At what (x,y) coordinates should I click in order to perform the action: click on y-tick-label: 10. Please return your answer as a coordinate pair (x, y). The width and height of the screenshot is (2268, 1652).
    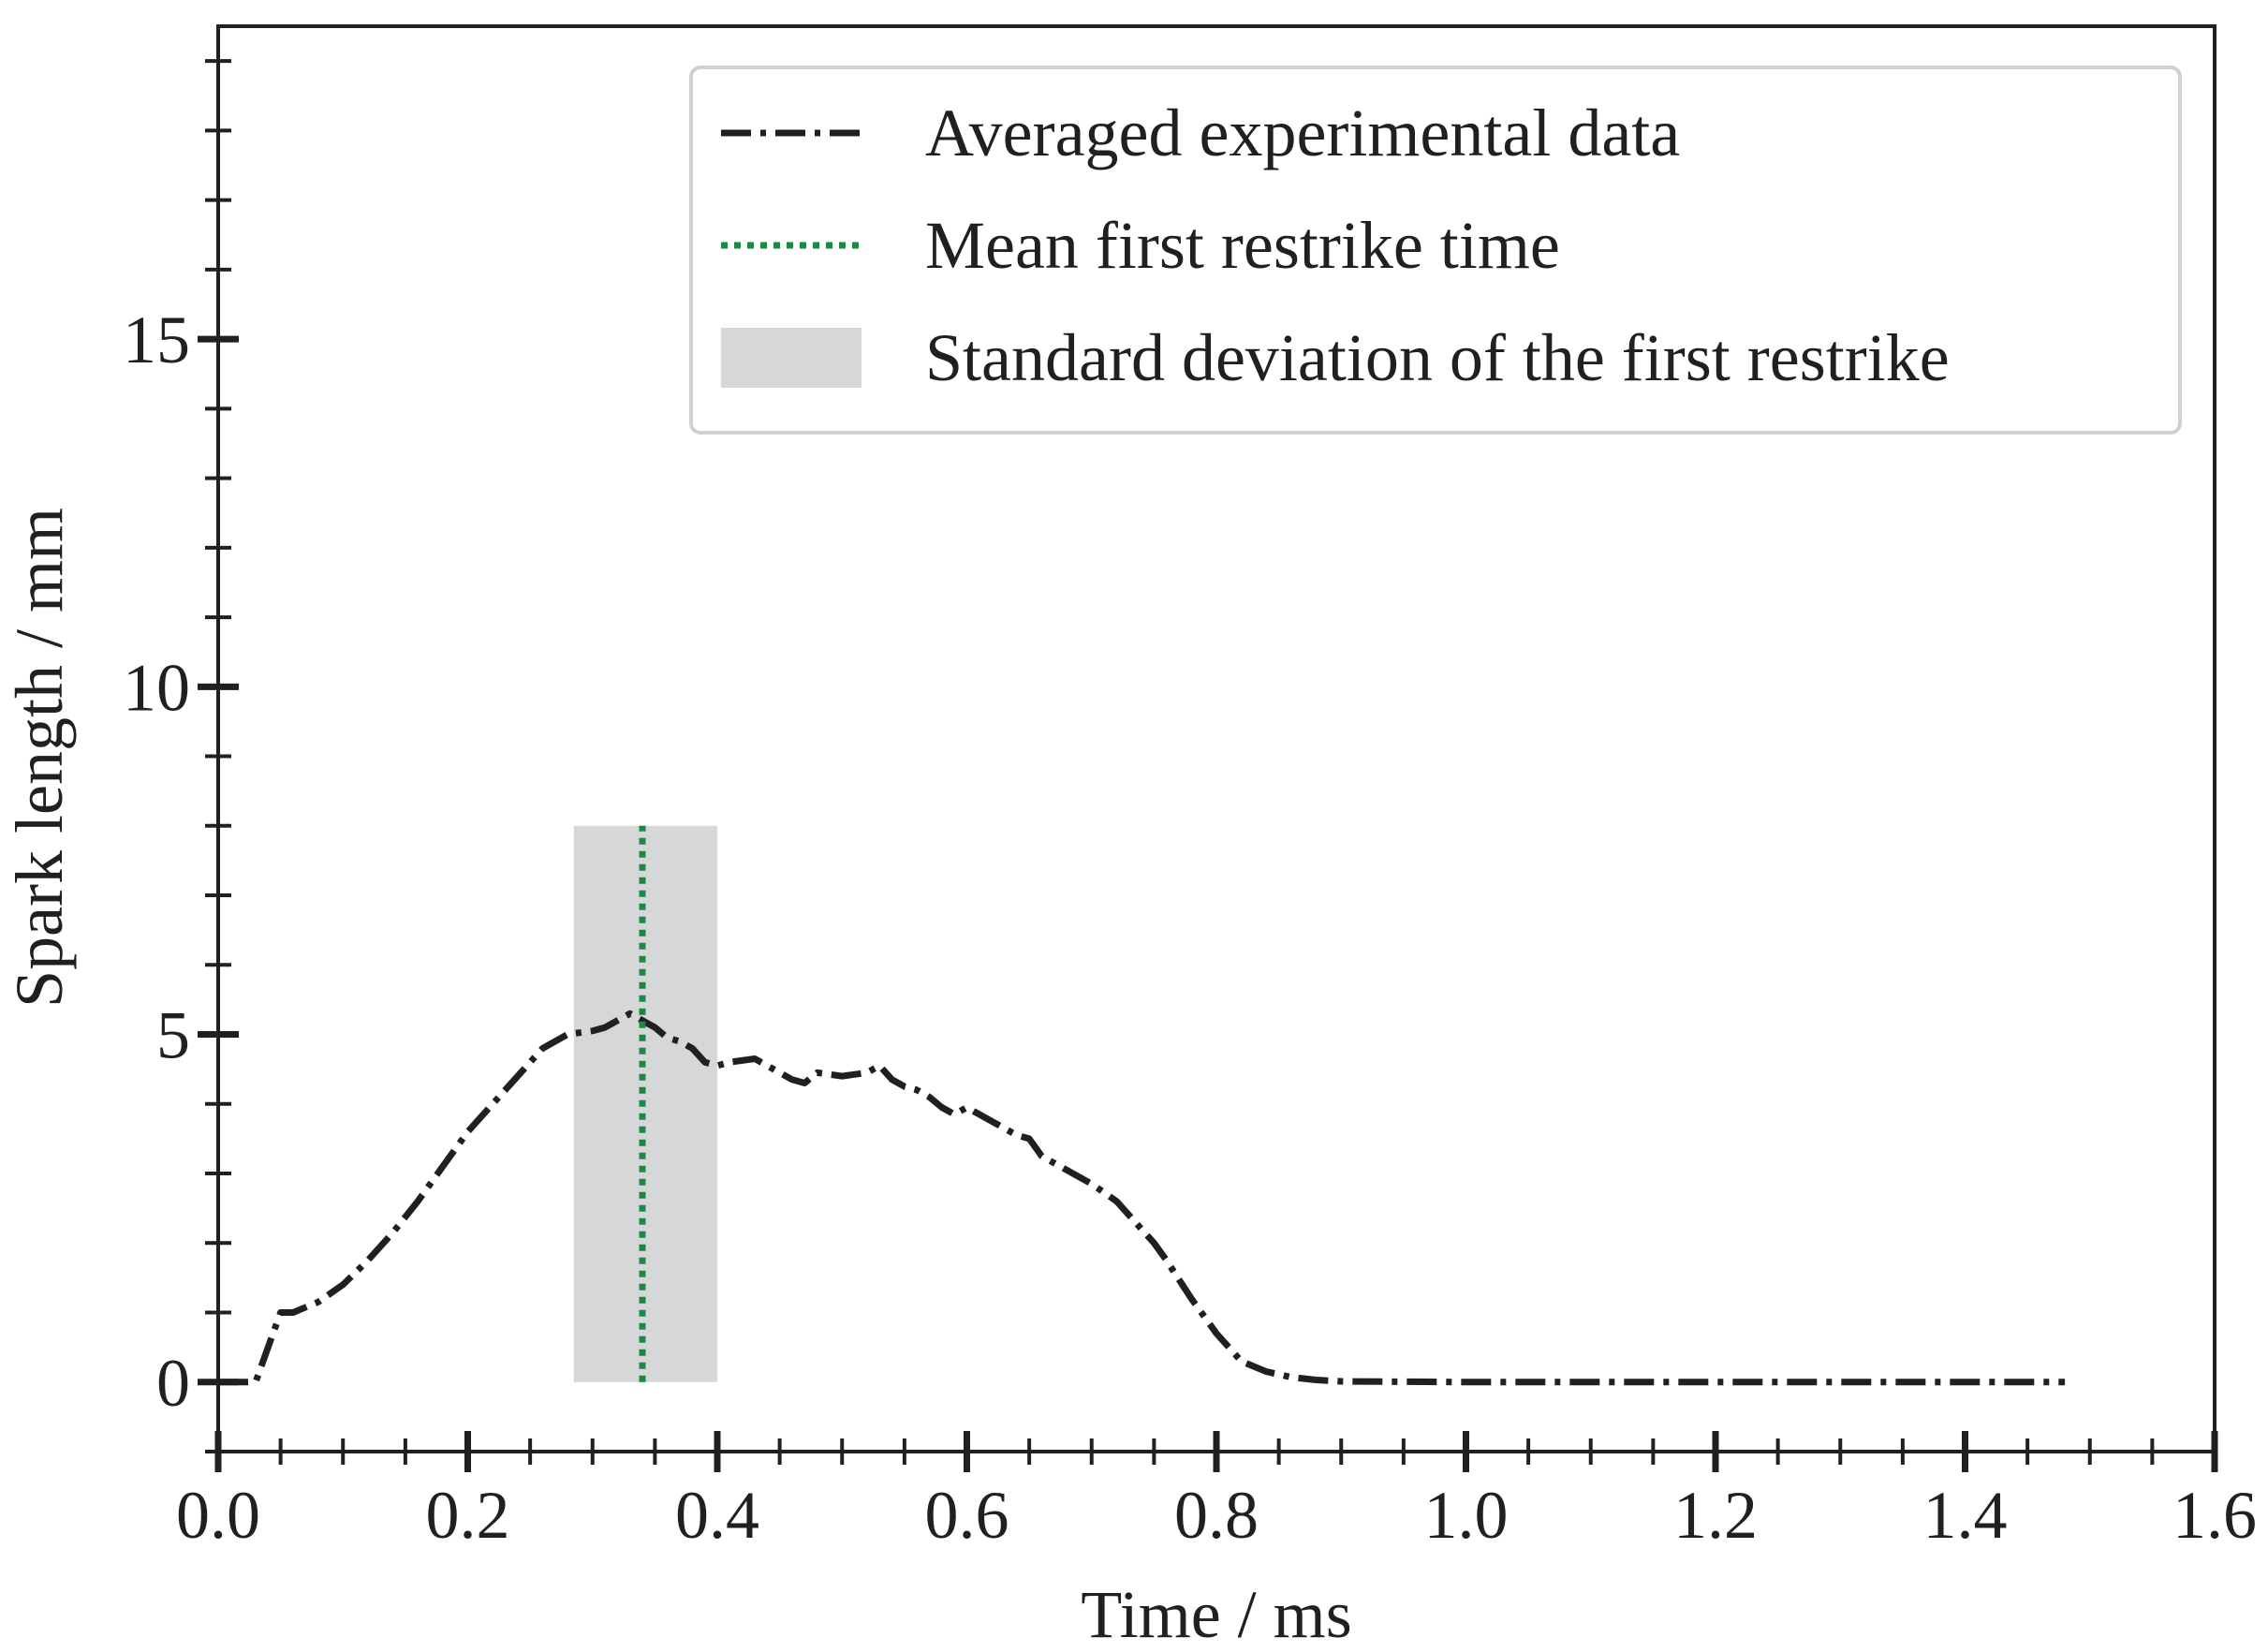
    Looking at the image, I should click on (156, 687).